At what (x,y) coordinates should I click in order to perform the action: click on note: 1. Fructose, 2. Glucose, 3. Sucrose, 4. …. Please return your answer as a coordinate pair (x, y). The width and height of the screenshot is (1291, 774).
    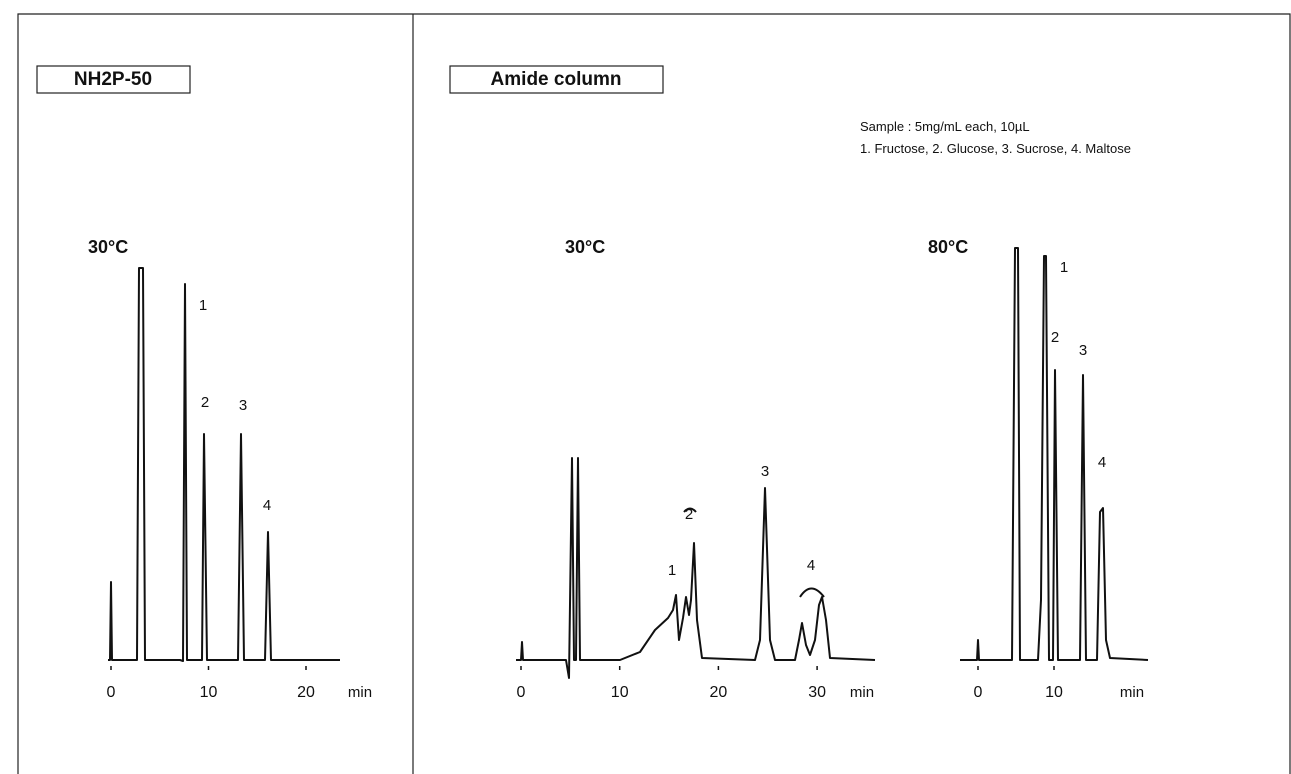
    Looking at the image, I should click on (995, 148).